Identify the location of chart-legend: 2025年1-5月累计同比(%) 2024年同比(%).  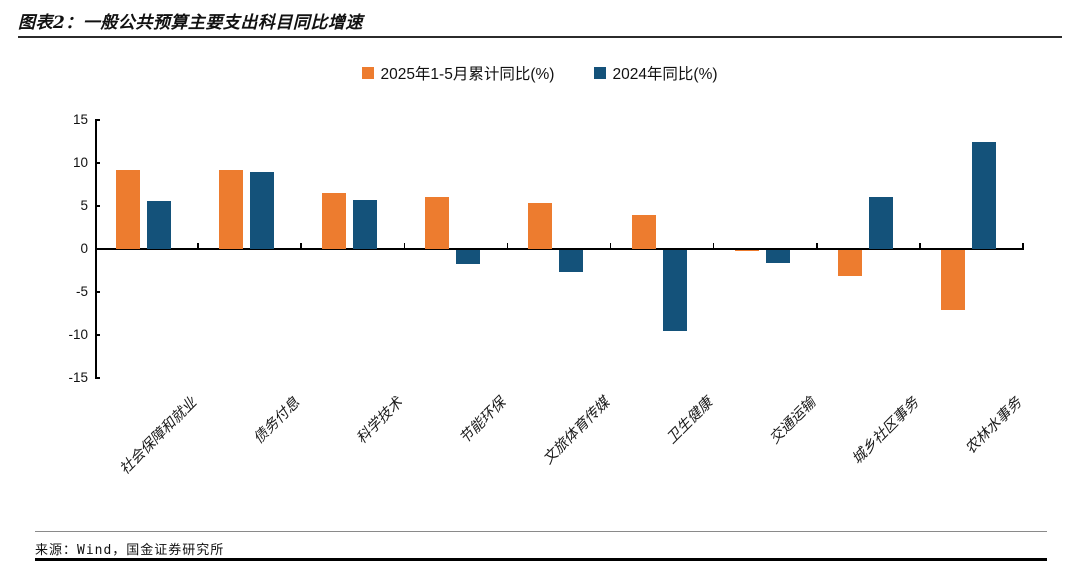
(540, 73).